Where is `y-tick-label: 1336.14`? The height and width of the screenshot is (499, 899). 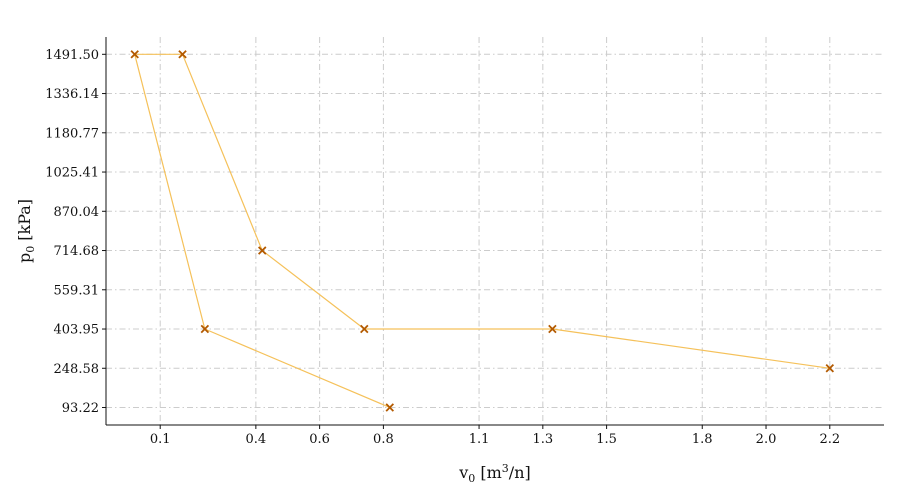 y-tick-label: 1336.14 is located at coordinates (72, 94).